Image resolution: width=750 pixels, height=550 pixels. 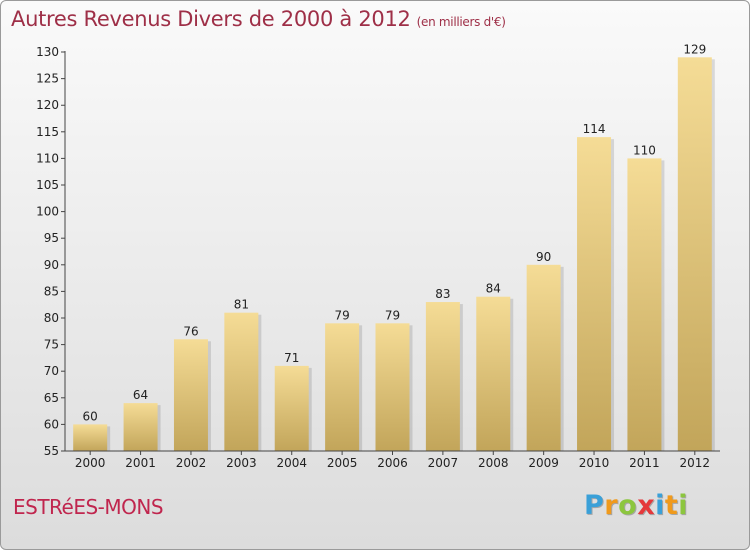 What do you see at coordinates (442, 294) in the screenshot?
I see `bar-value-label: 83` at bounding box center [442, 294].